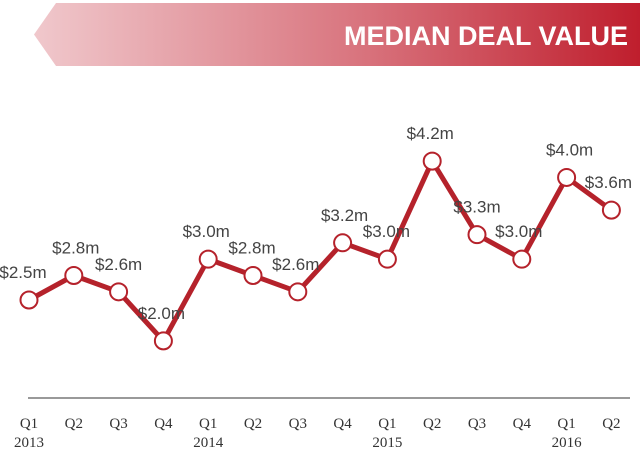  What do you see at coordinates (476, 207) in the screenshot?
I see `data-label: $3.3m` at bounding box center [476, 207].